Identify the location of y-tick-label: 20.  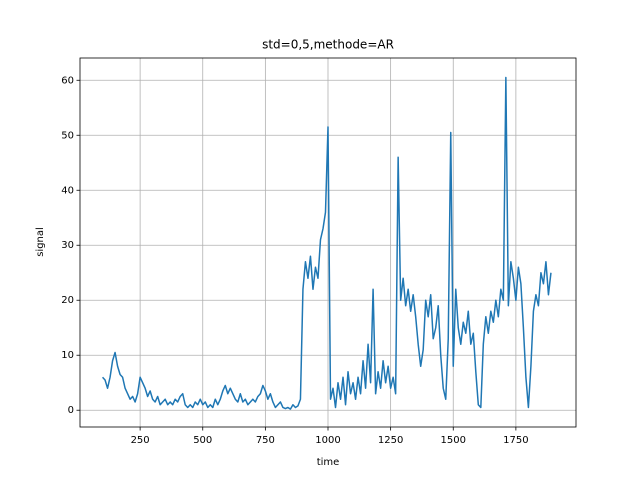
(67, 300).